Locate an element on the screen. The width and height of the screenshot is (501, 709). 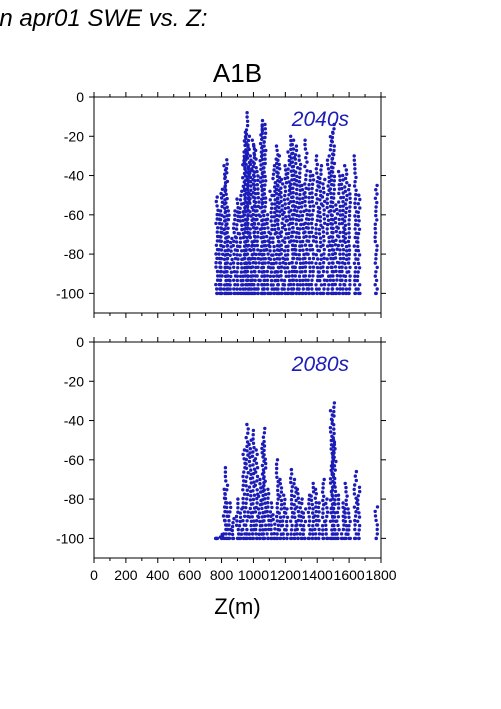
y-tick-label: -60 is located at coordinates (74, 215).